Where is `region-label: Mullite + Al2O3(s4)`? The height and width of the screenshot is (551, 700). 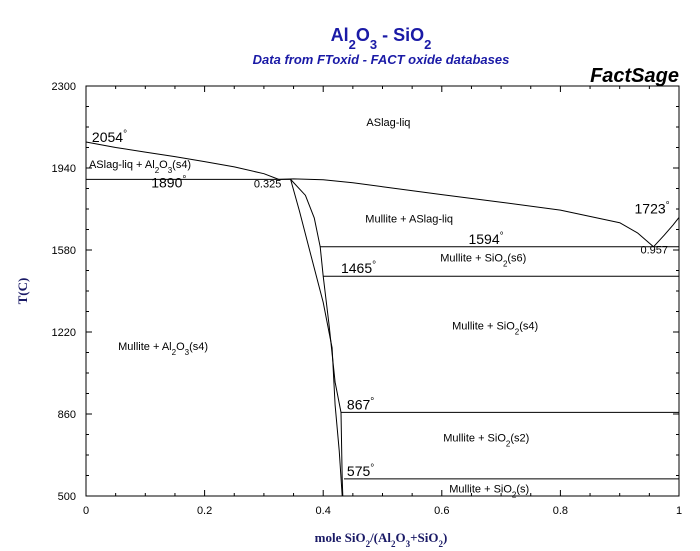 region-label: Mullite + Al2O3(s4) is located at coordinates (163, 349).